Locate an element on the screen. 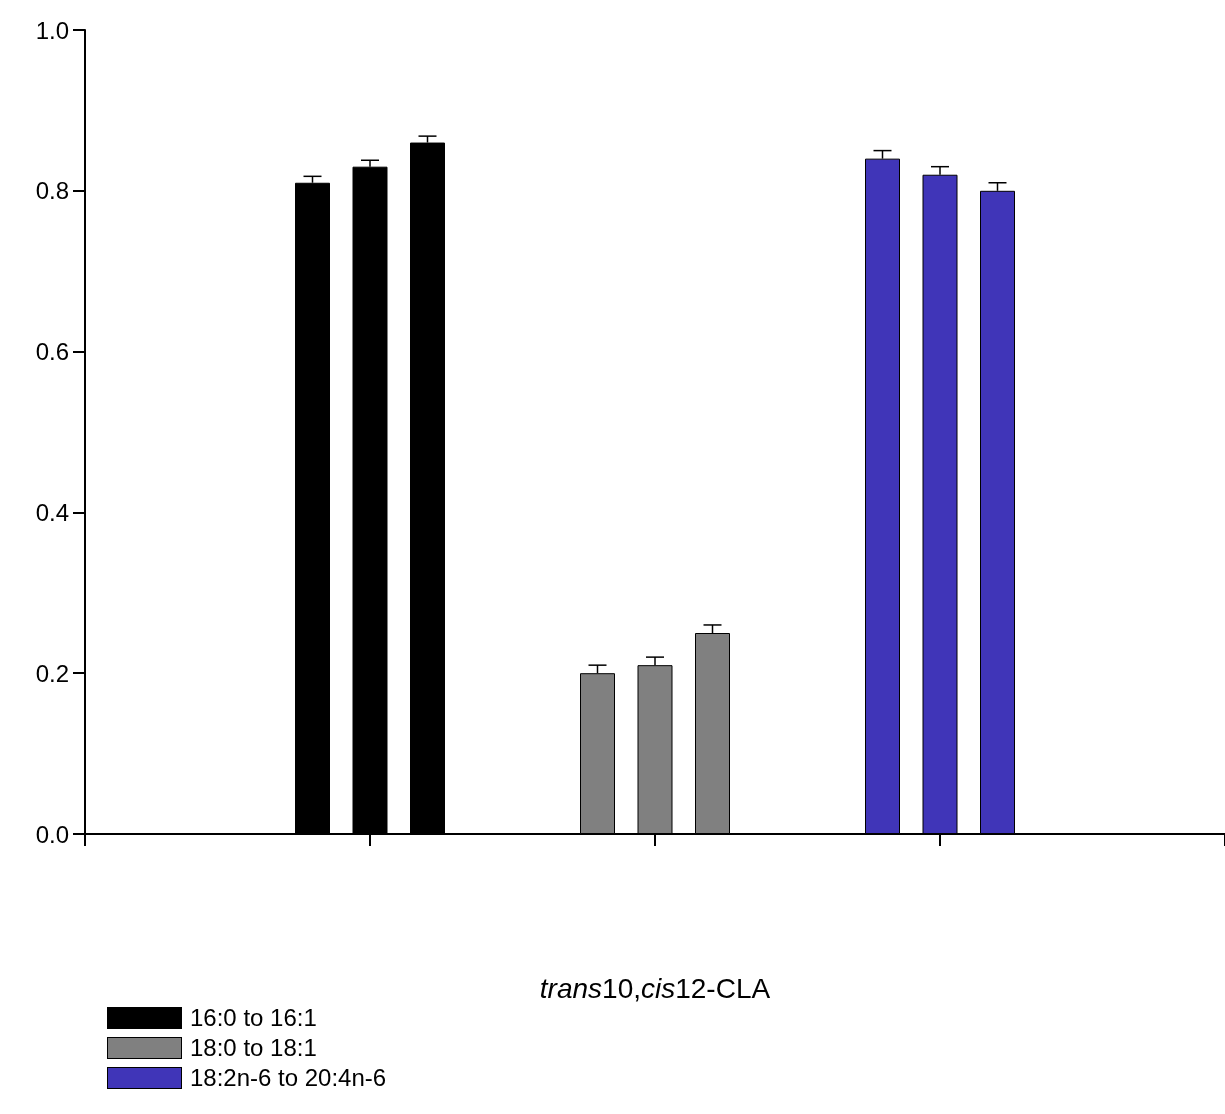 This screenshot has height=1114, width=1225. y-tick-label: 0.6 is located at coordinates (52, 352).